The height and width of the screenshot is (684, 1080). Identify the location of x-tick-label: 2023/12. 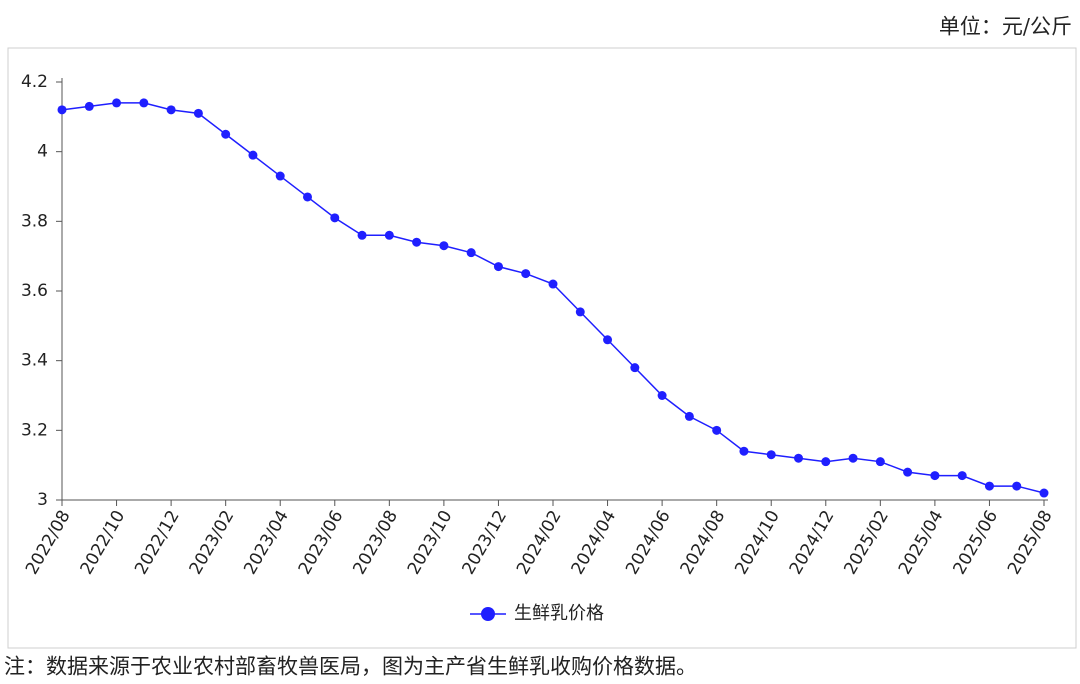
(484, 542).